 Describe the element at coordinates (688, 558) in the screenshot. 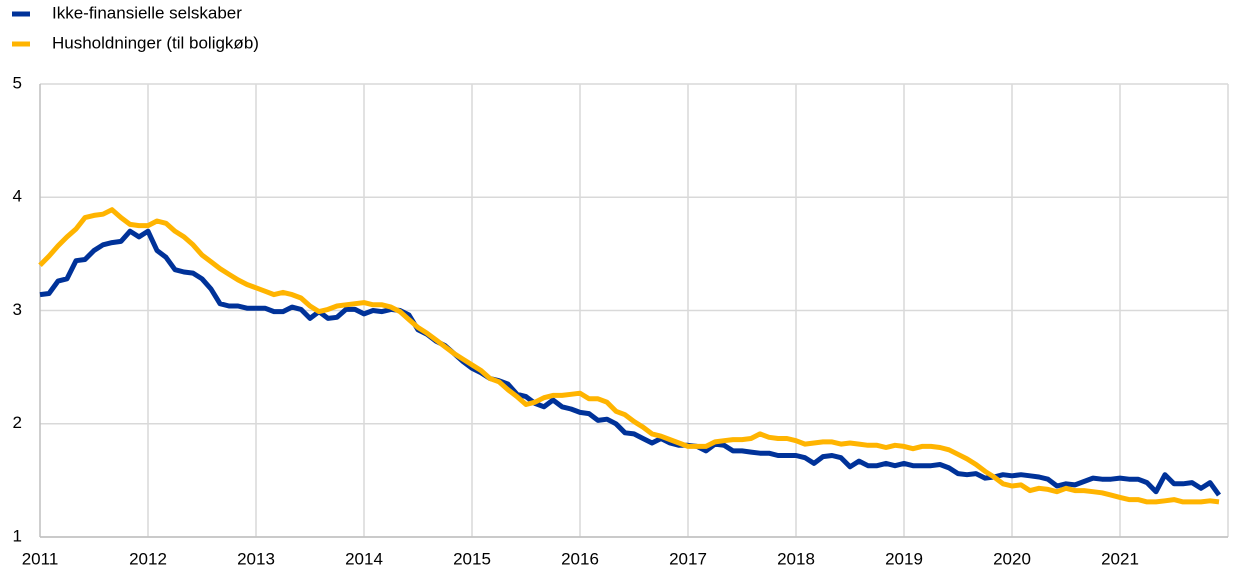

I see `x-tick-label: 2017` at that location.